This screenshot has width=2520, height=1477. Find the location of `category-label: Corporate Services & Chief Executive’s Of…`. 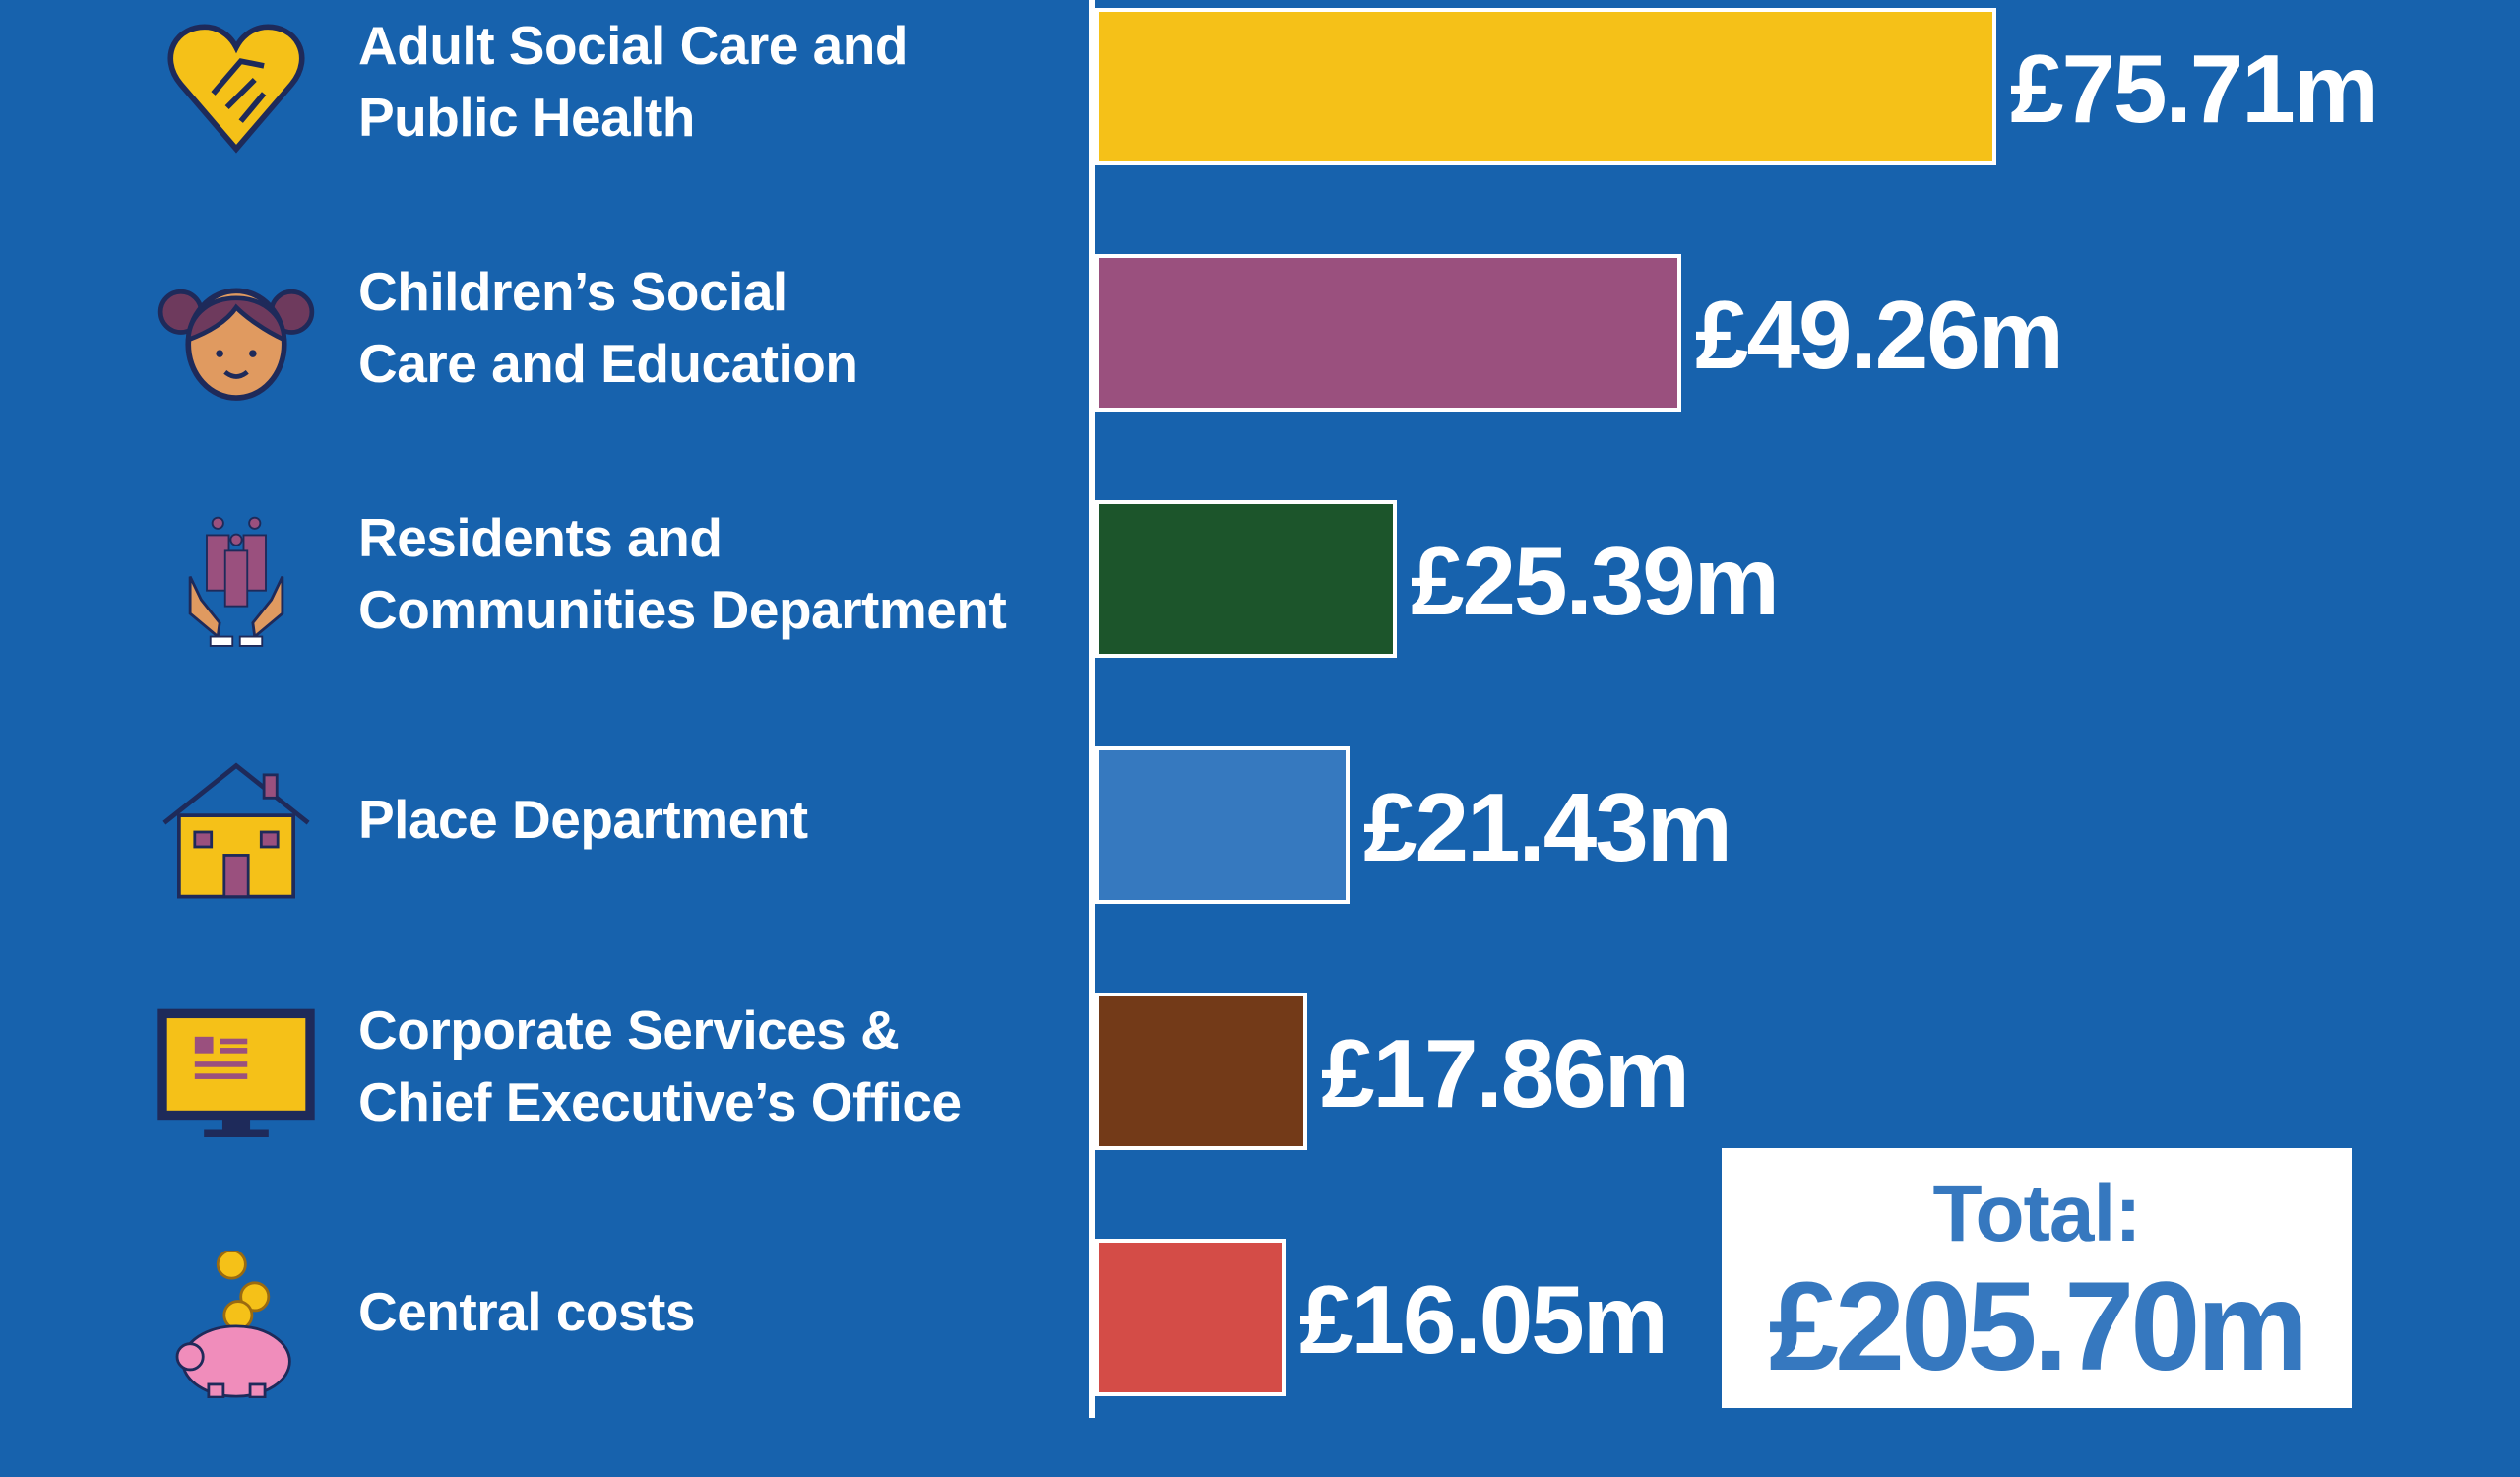

category-label: Corporate Services & Chief Executive’s Of… is located at coordinates (660, 1066).